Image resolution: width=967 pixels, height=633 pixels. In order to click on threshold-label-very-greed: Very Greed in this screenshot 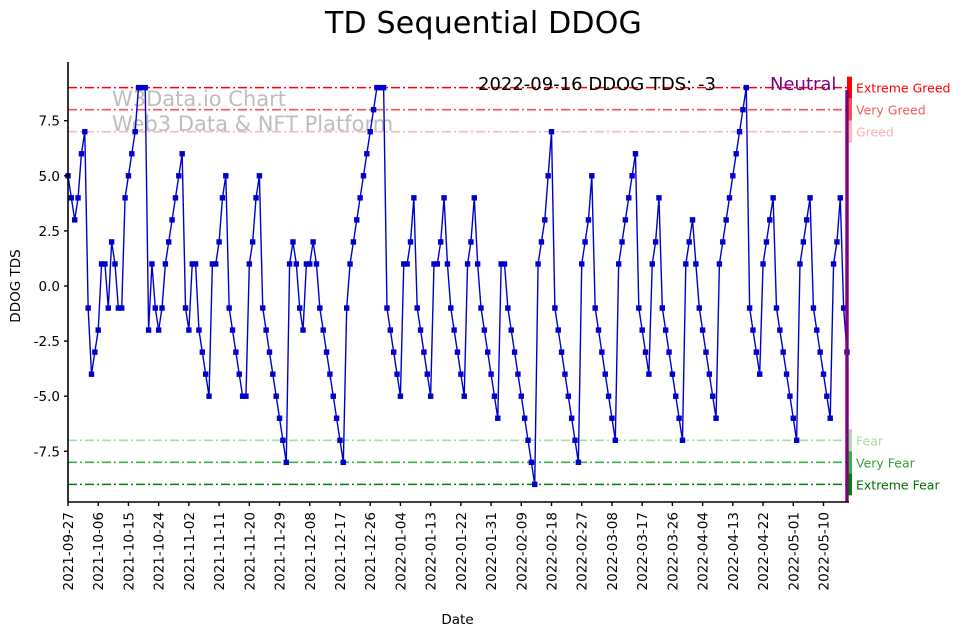, I will do `click(891, 110)`.